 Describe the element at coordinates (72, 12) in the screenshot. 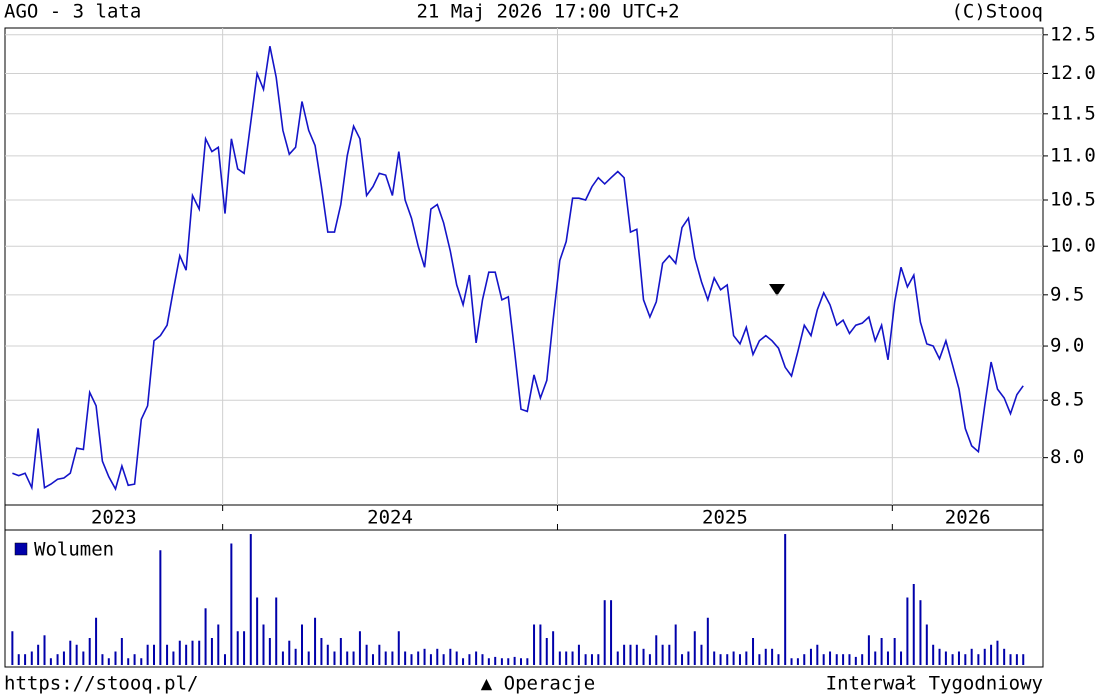

I see `title: AGO - 3 lata` at that location.